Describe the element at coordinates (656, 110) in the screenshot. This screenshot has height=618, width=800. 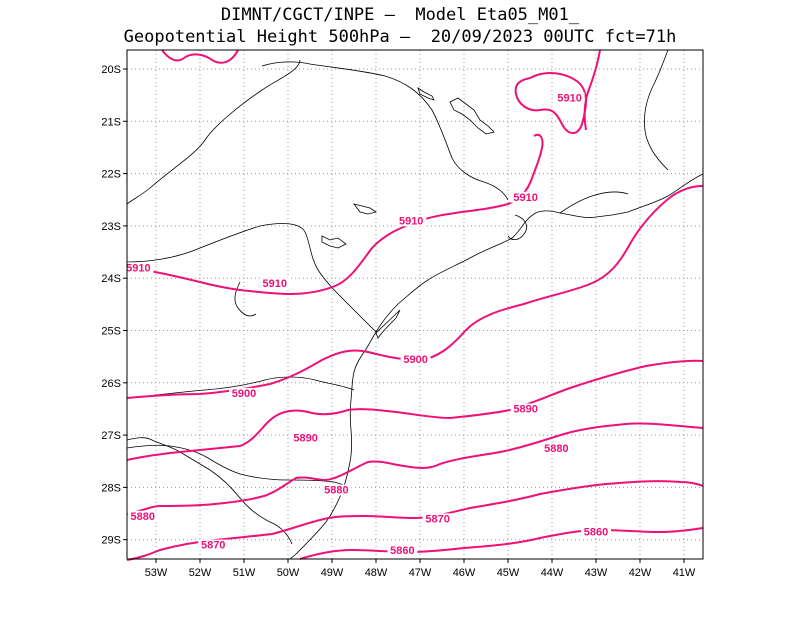
I see `state-border-mg-es` at that location.